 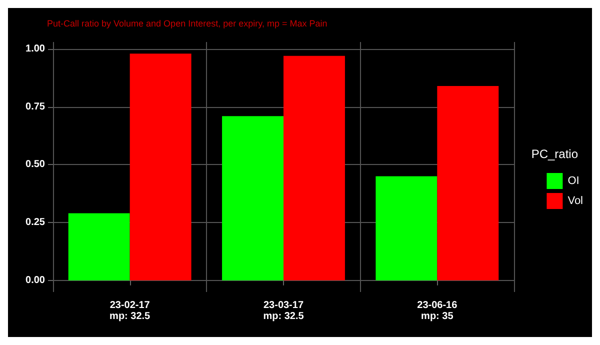 What do you see at coordinates (130, 311) in the screenshot?
I see `x-tick-label: 23-02-17 mp: 32.5` at bounding box center [130, 311].